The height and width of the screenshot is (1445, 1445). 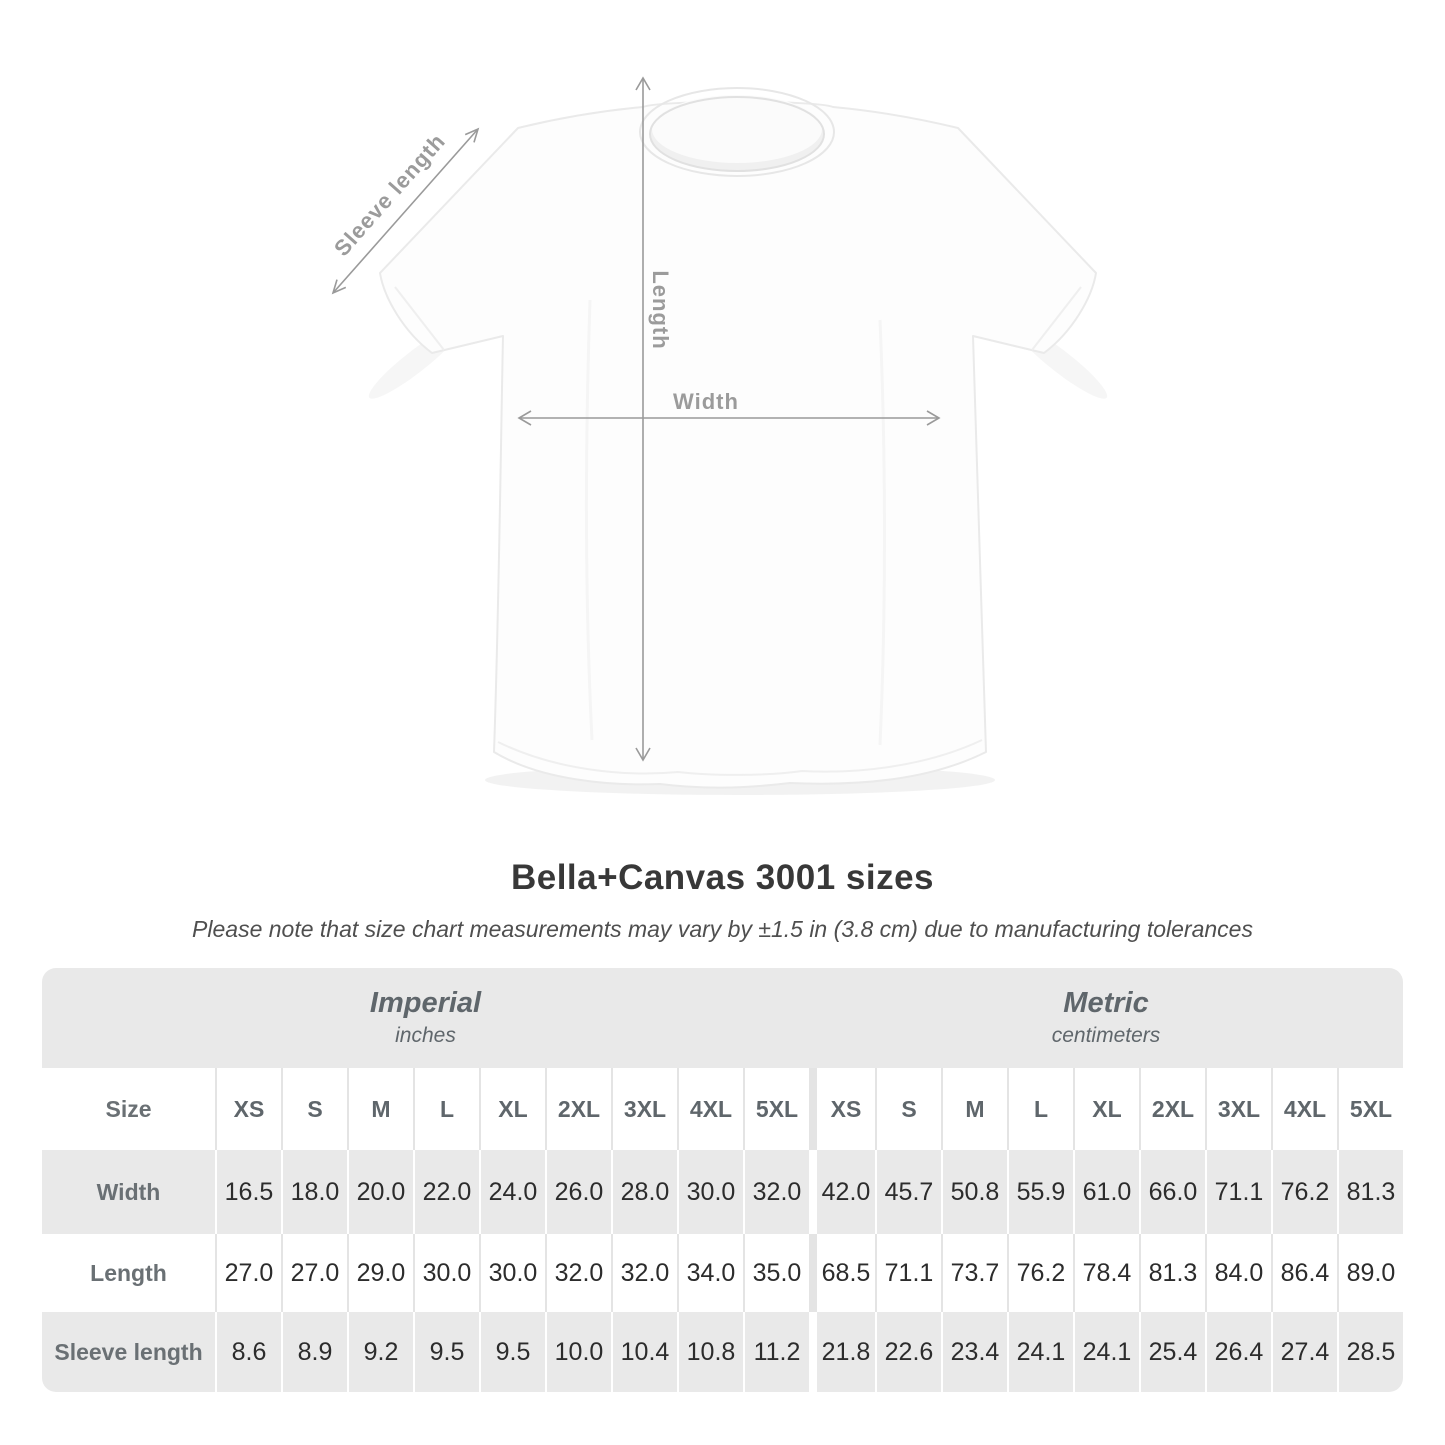 What do you see at coordinates (314, 1352) in the screenshot?
I see `value-cell: 8.9` at bounding box center [314, 1352].